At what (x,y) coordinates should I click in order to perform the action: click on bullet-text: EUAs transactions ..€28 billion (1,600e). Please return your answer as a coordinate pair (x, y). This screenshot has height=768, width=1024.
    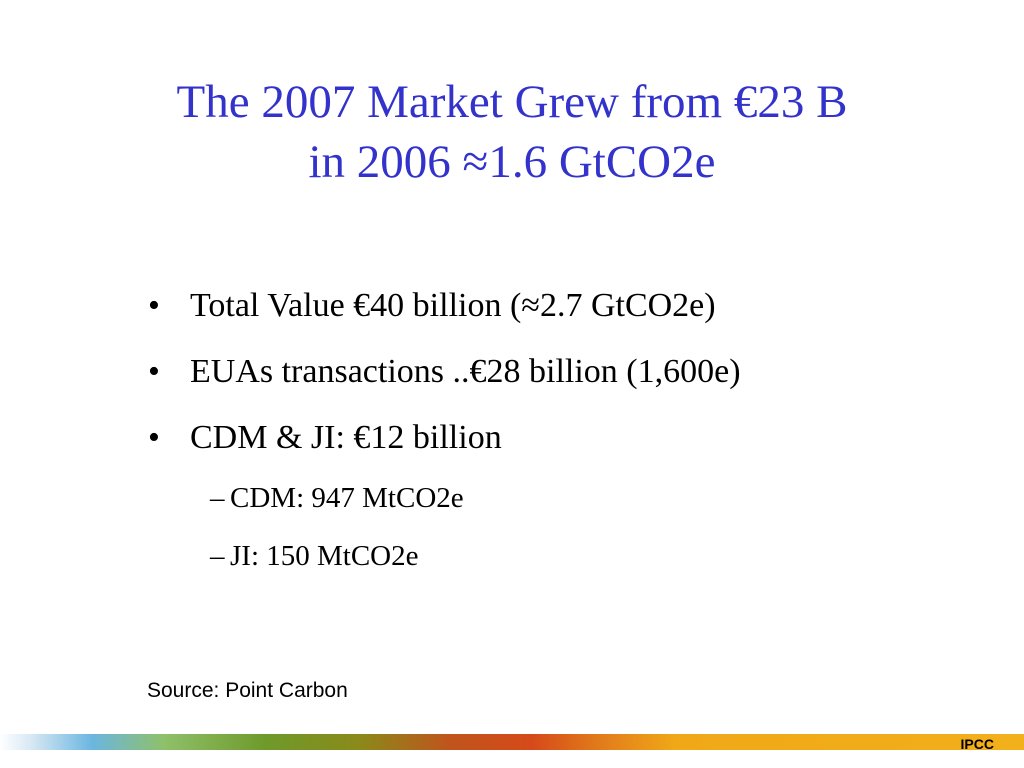
    Looking at the image, I should click on (465, 371).